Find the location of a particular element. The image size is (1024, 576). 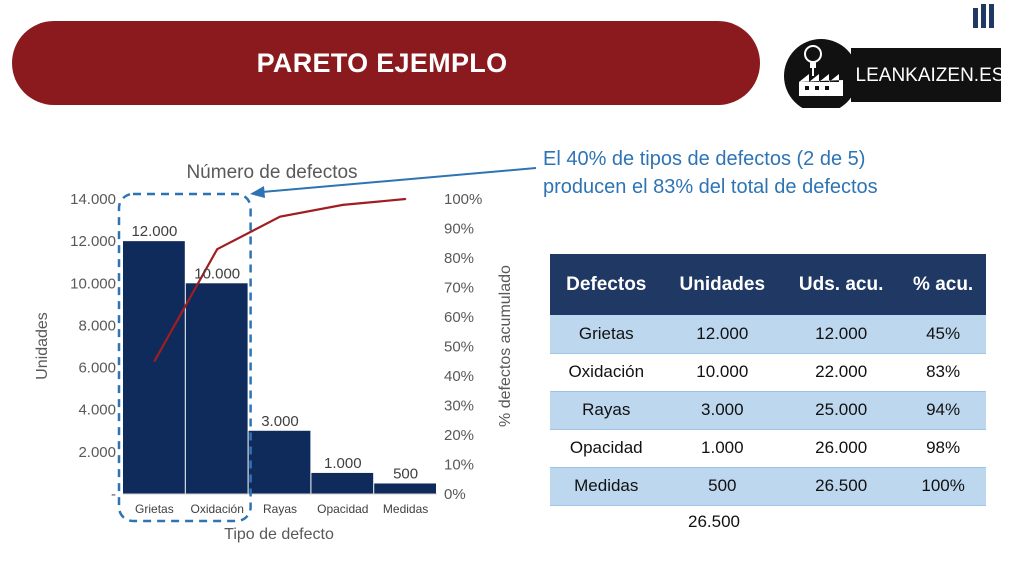

x-tick-label: Rayas is located at coordinates (280, 509).